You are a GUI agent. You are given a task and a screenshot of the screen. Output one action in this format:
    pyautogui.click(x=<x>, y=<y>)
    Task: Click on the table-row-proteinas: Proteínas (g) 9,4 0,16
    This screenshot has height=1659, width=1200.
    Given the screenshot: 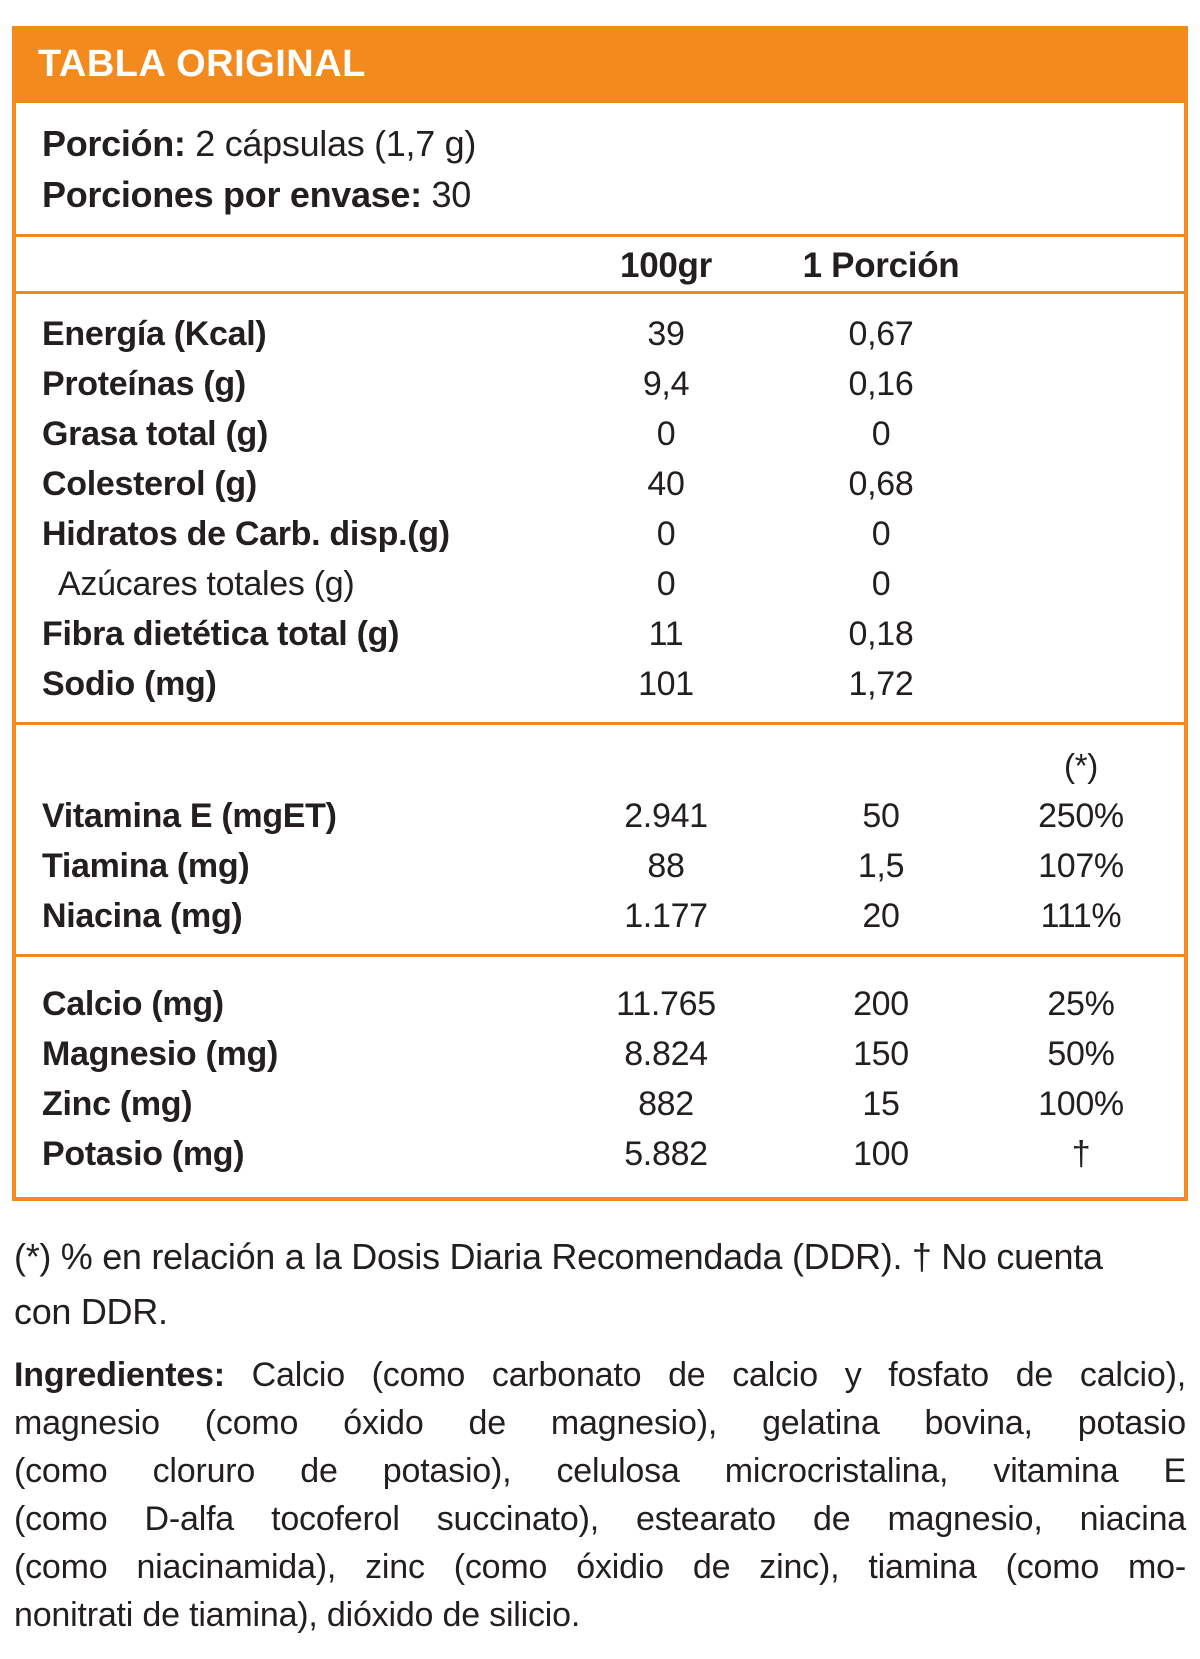 What is the action you would take?
    pyautogui.click(x=600, y=384)
    